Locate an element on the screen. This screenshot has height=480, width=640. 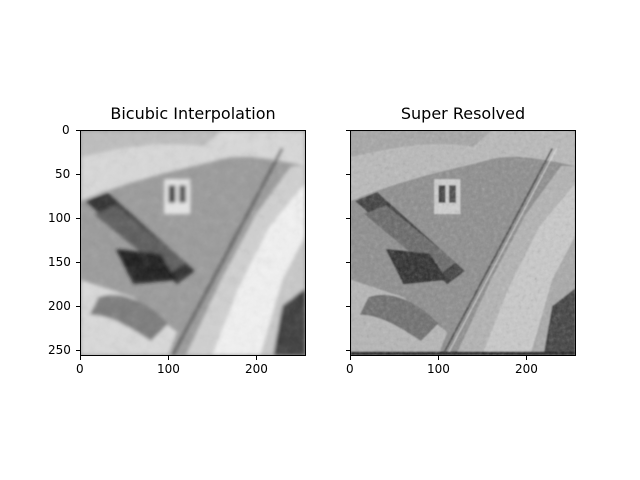
y-tick-label: 50 is located at coordinates (63, 174).